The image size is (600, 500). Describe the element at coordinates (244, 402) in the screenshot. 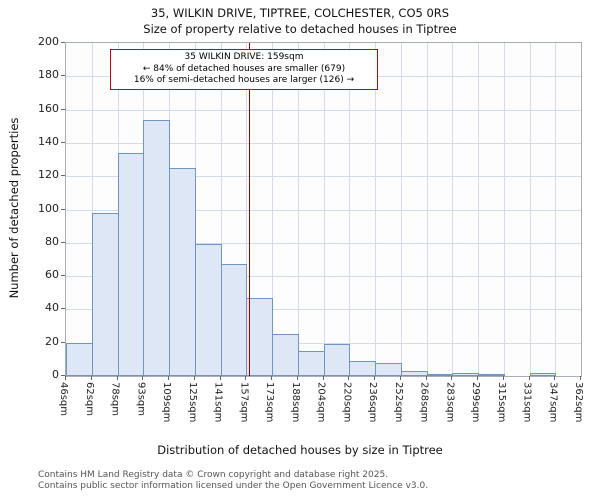

I see `x-tick-label: 157sqm` at that location.